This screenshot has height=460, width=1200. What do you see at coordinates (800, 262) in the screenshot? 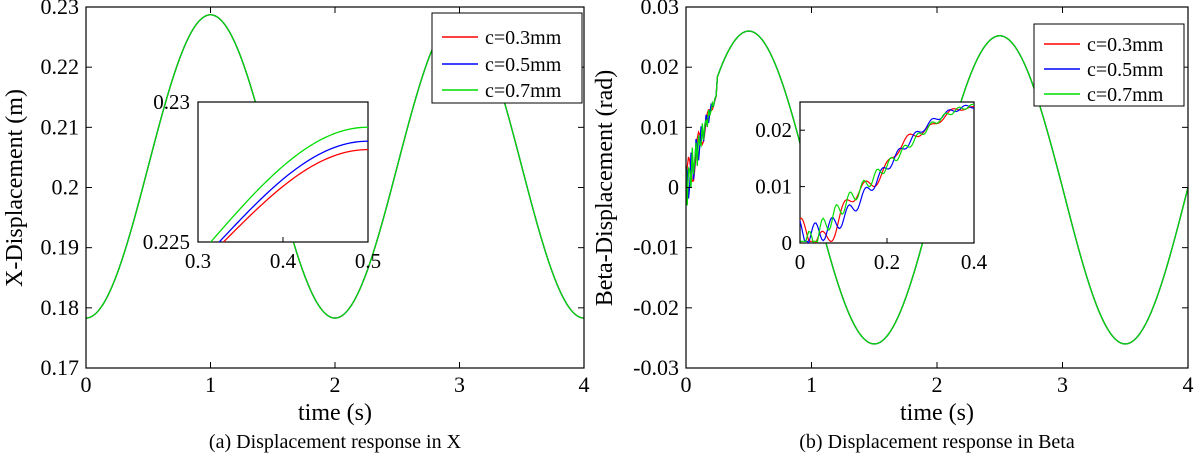
I see `inset-x-tick-label: 0` at bounding box center [800, 262].